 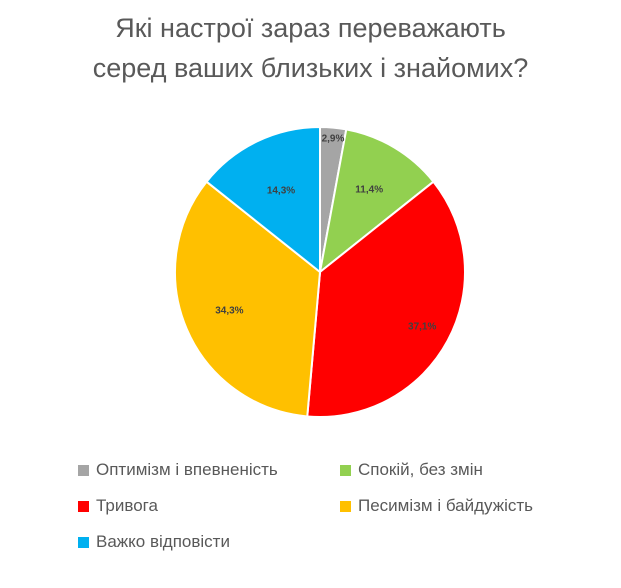 What do you see at coordinates (163, 541) in the screenshot?
I see `legend-label: Важко відповісти` at bounding box center [163, 541].